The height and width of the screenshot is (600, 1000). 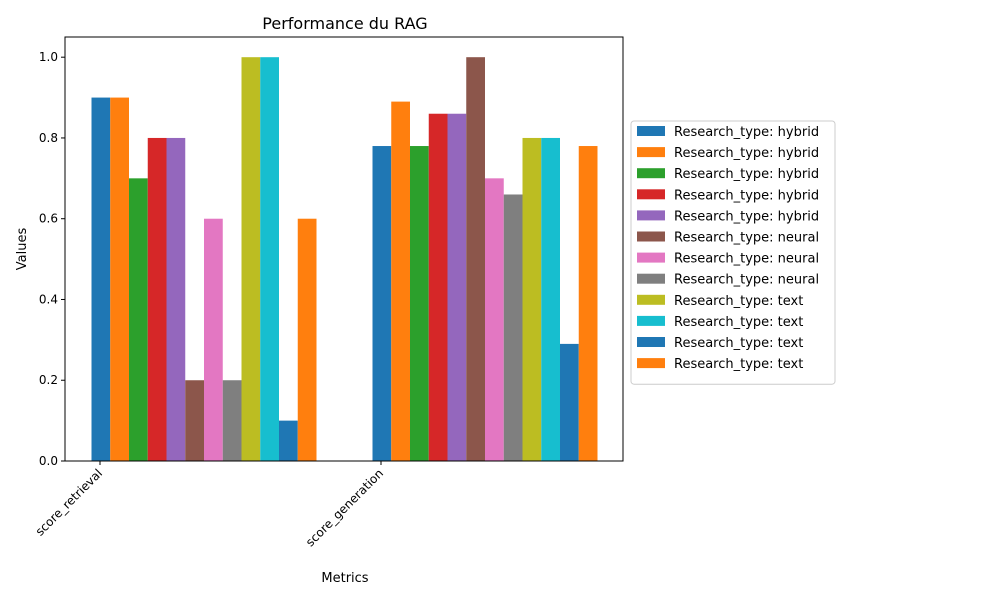 What do you see at coordinates (194, 420) in the screenshot?
I see `bar-6-score_retrieval` at bounding box center [194, 420].